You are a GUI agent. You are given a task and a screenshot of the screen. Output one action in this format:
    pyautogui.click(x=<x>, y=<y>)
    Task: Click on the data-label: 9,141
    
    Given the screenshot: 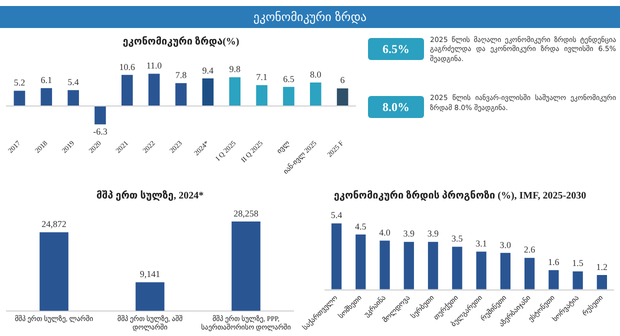 What is the action you would take?
    pyautogui.click(x=150, y=274)
    